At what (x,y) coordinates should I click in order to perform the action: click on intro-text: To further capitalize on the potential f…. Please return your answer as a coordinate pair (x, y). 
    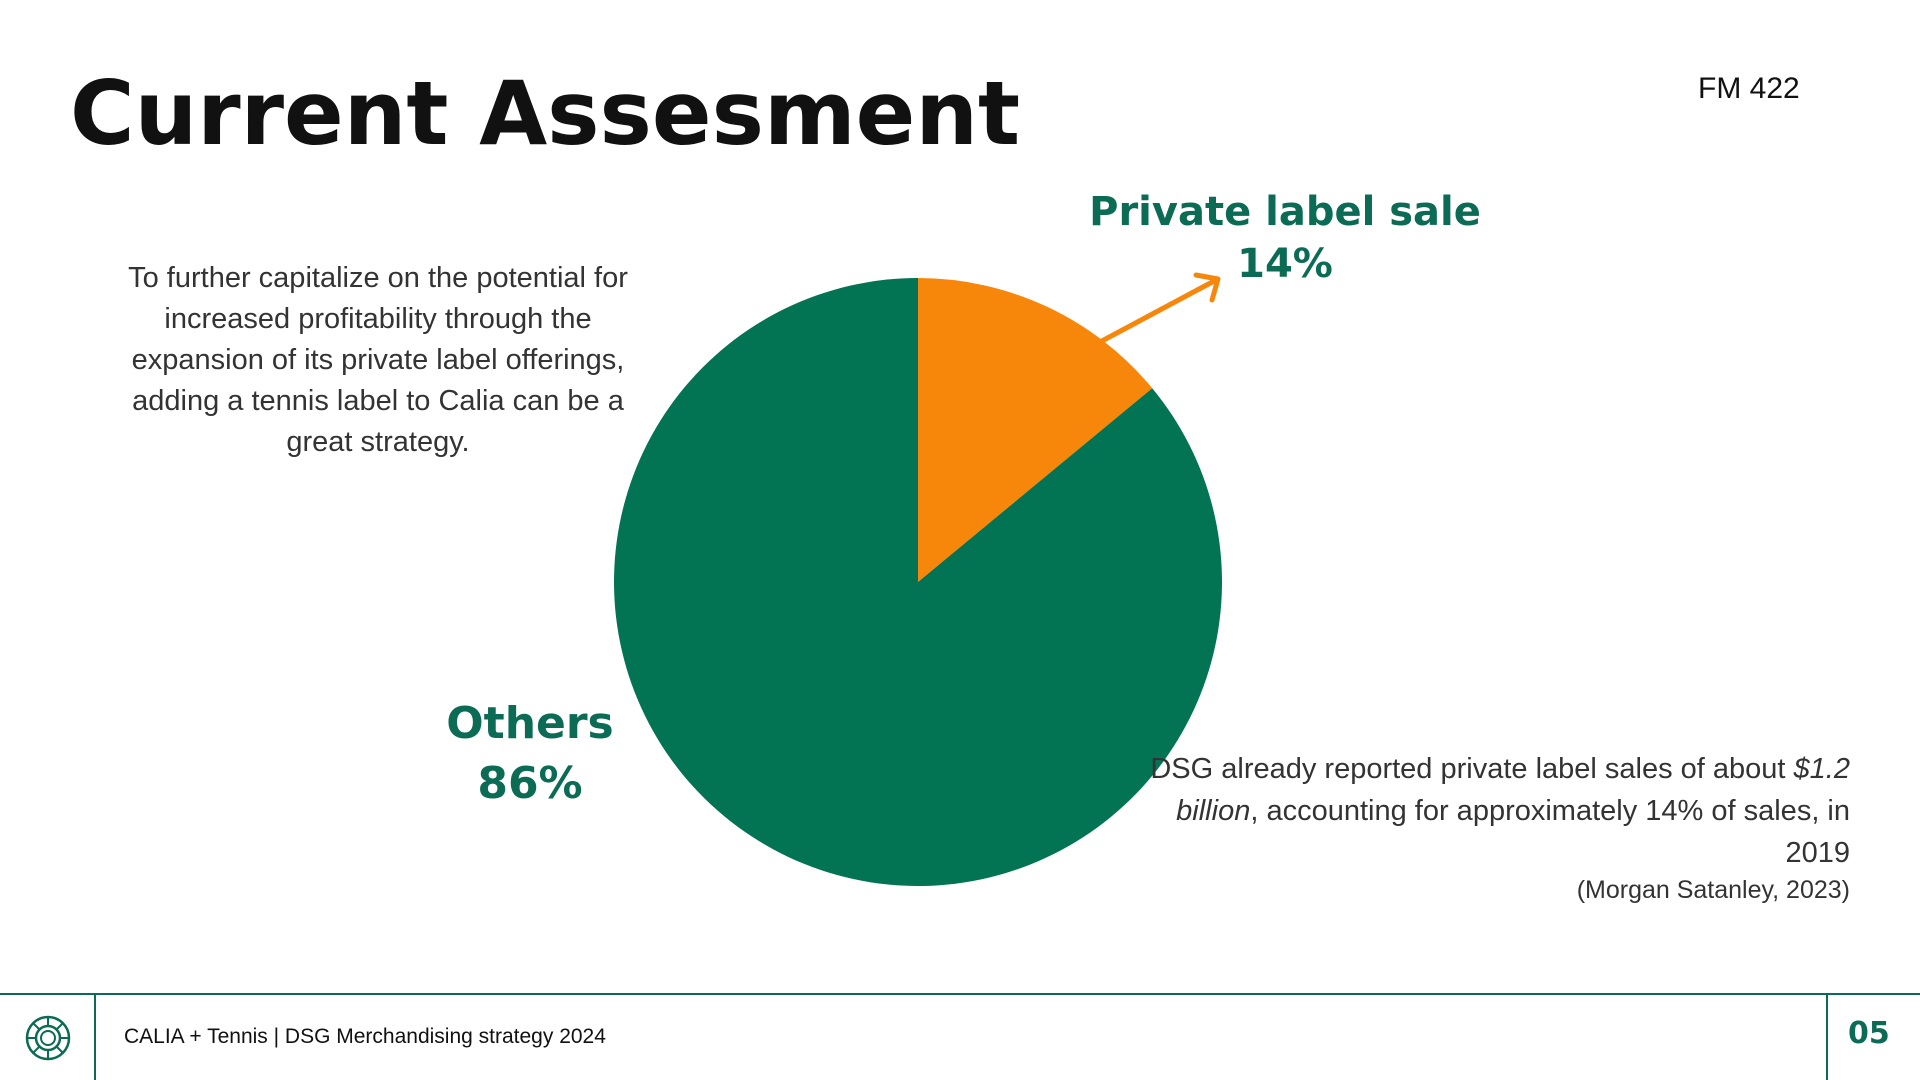
    Looking at the image, I should click on (378, 360).